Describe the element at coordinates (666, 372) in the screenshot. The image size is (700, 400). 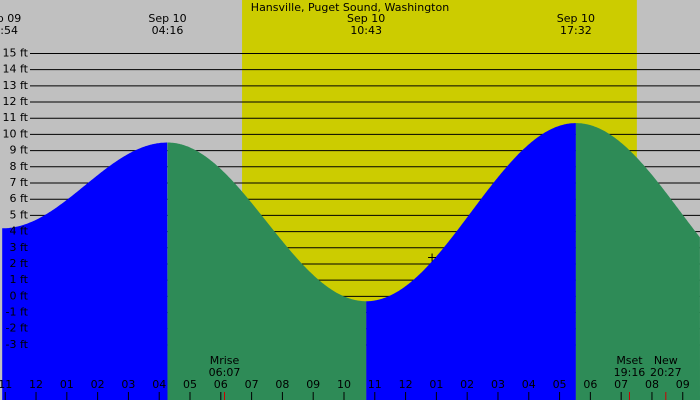
I see `moon-time: 20:27` at that location.